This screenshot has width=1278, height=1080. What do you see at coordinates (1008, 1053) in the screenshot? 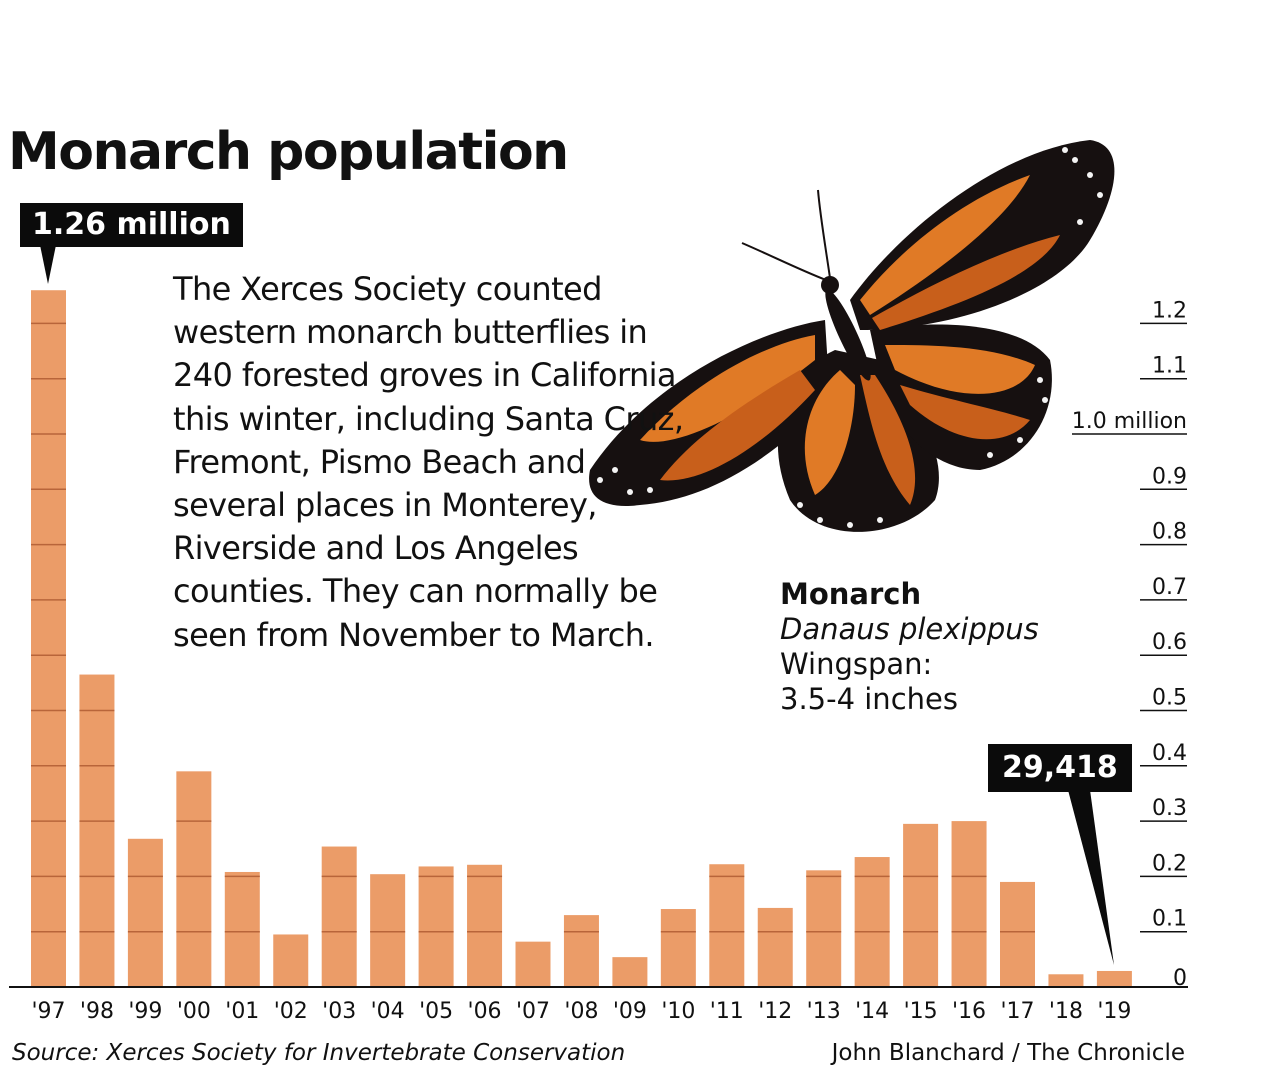
I see `credit-note: John Blanchard / The Chronicle` at bounding box center [1008, 1053].